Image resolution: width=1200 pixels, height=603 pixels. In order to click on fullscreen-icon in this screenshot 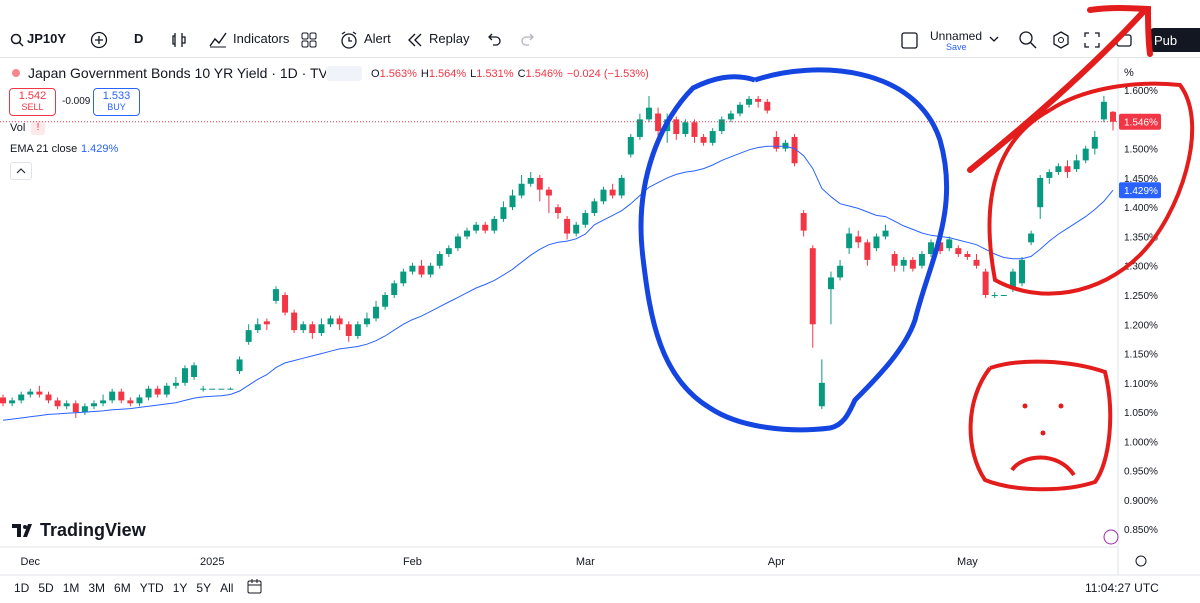, I will do `click(1092, 40)`.